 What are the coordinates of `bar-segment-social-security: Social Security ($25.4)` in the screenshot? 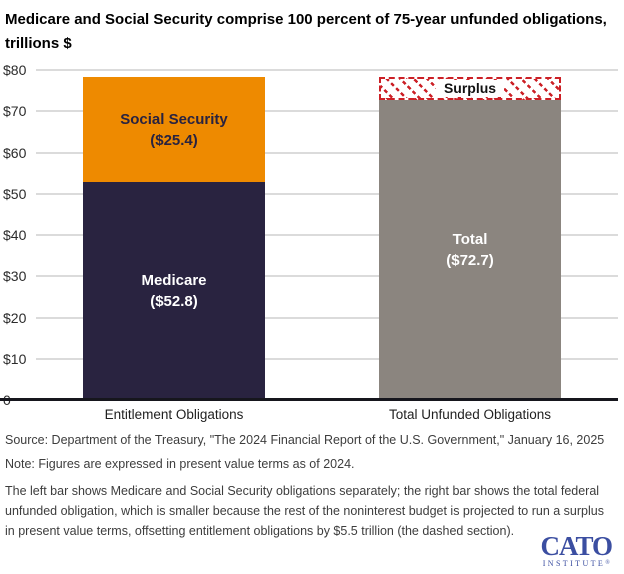 It's located at (174, 130).